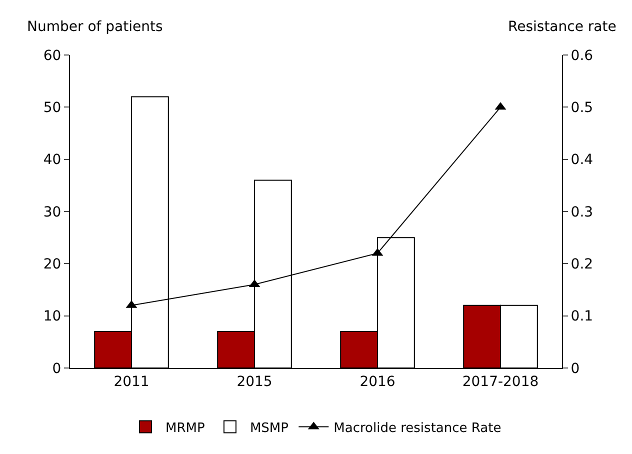  What do you see at coordinates (269, 428) in the screenshot?
I see `legend-label: MSMP` at bounding box center [269, 428].